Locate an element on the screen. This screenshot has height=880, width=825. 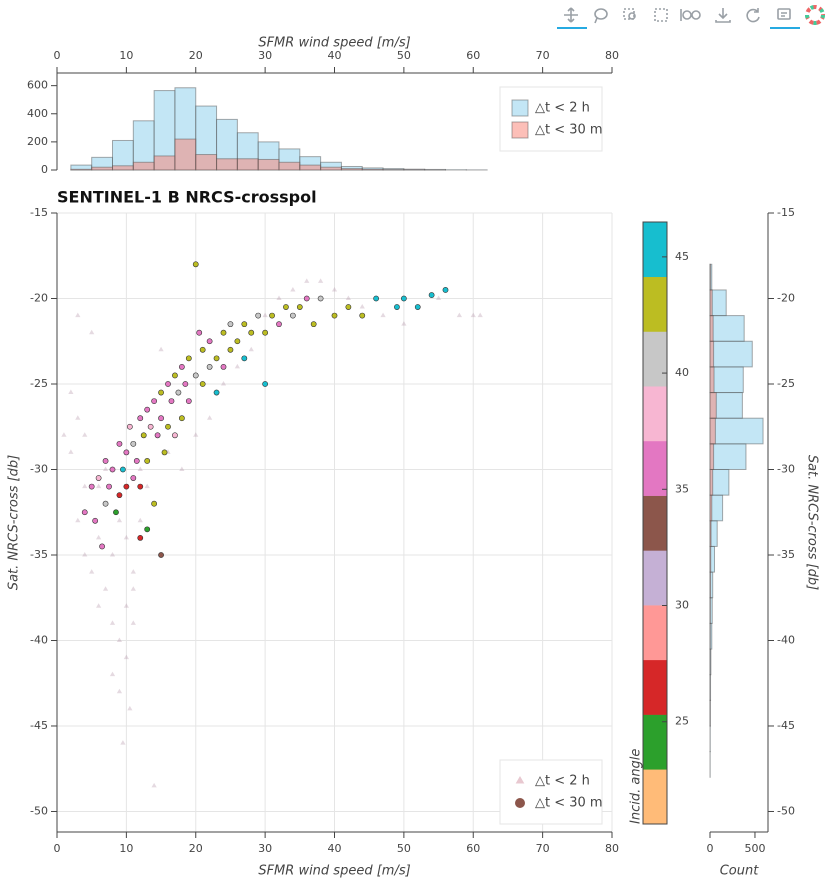
pan-tool is located at coordinates (572, 18).